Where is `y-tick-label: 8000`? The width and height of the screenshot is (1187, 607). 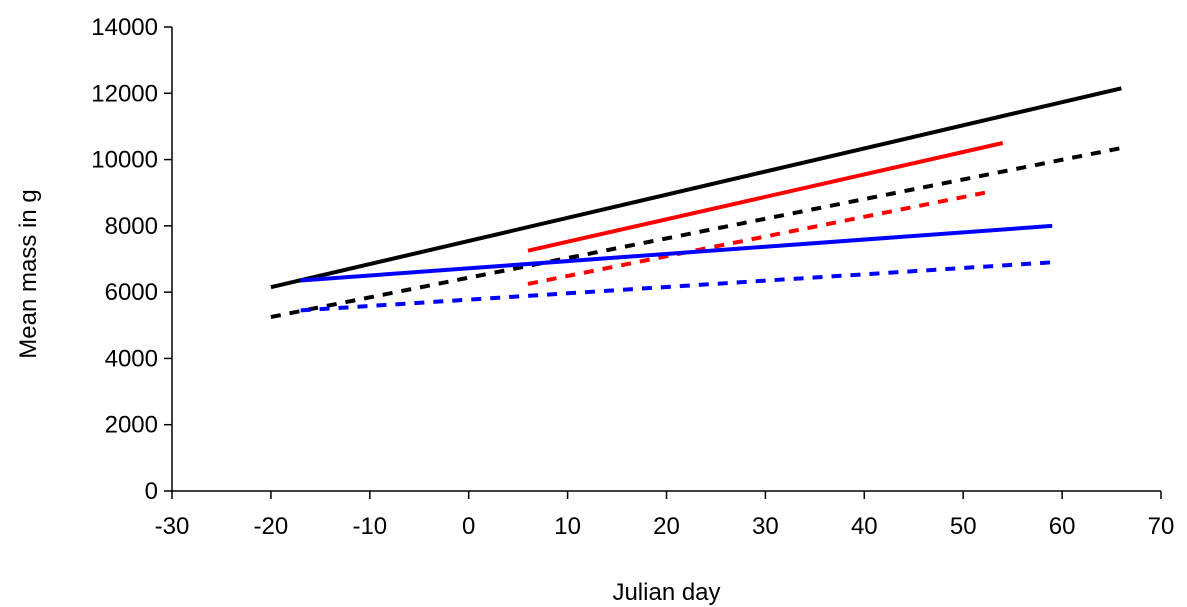
y-tick-label: 8000 is located at coordinates (131, 226).